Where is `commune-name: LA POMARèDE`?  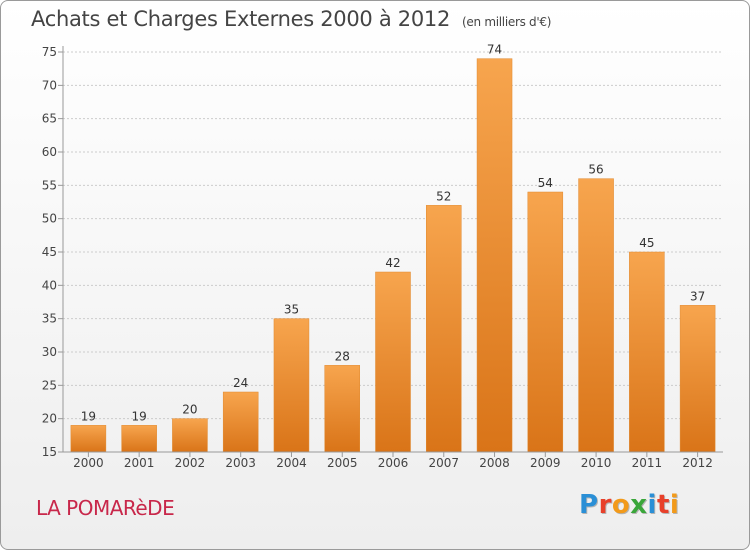
commune-name: LA POMARèDE is located at coordinates (105, 508).